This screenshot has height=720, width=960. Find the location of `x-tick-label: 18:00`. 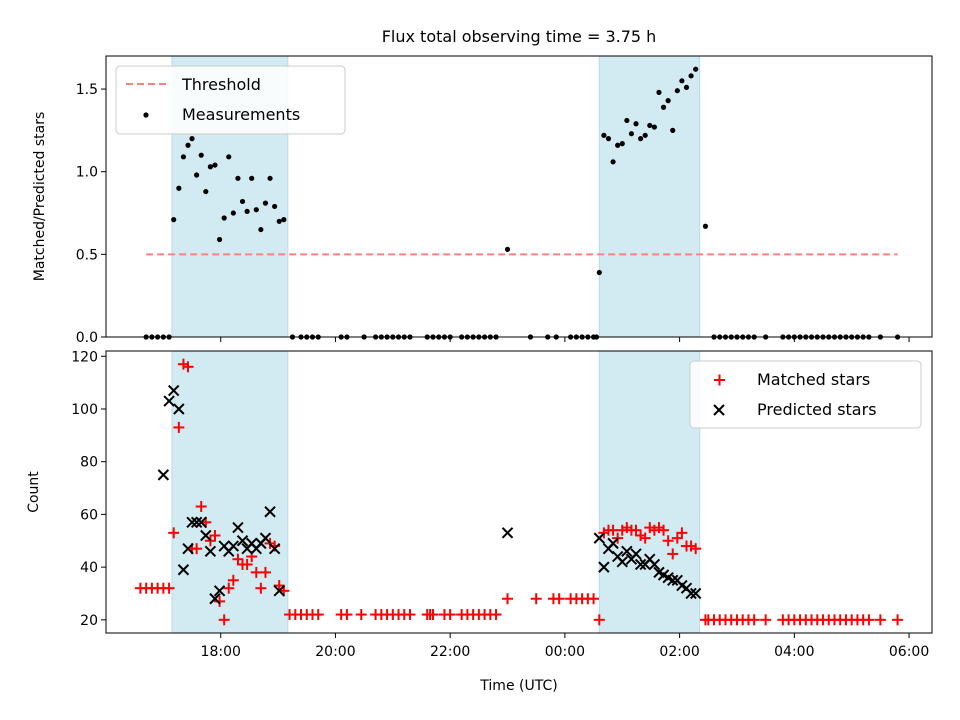

x-tick-label: 18:00 is located at coordinates (221, 652).